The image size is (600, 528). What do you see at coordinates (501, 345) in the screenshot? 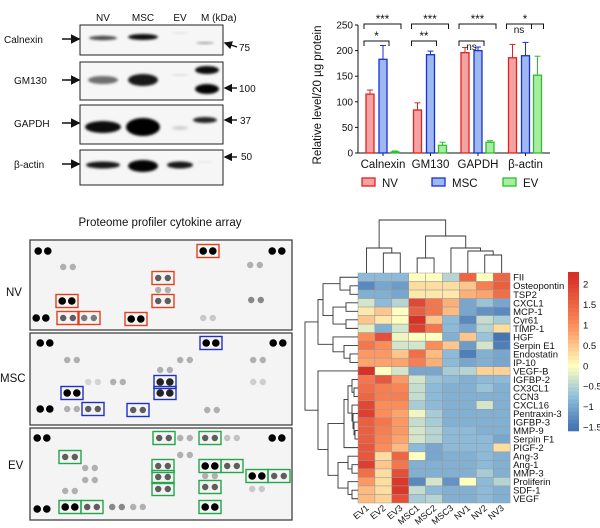
I see `heatmap-cell-Serpin E1-NV3` at bounding box center [501, 345].